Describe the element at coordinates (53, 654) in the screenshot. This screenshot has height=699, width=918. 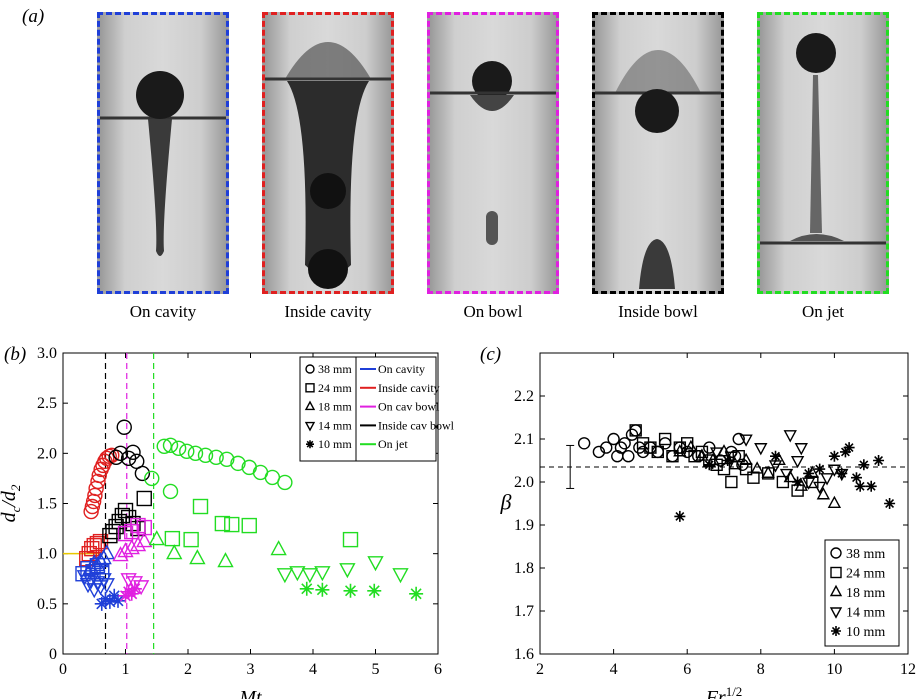
I see `y-tick-label: 0` at that location.